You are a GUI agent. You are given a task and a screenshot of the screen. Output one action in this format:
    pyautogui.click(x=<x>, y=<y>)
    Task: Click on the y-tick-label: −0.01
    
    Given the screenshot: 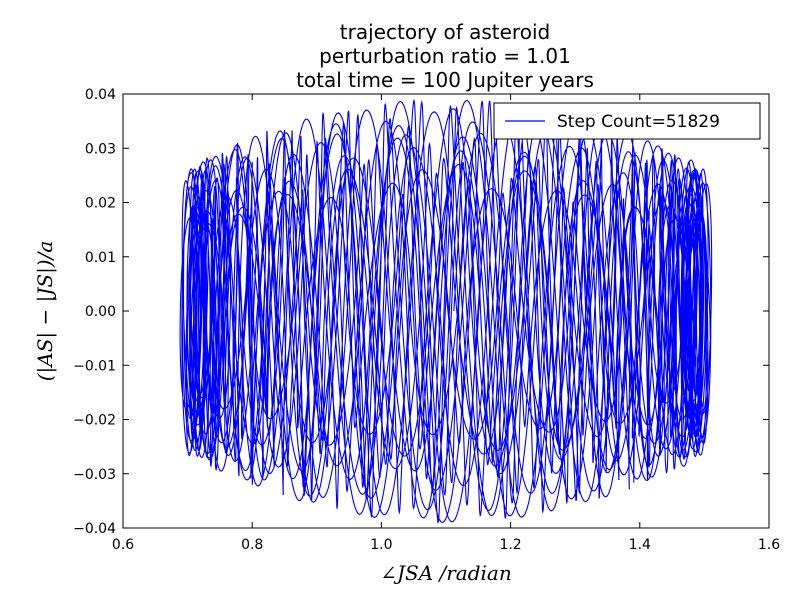 What is the action you would take?
    pyautogui.click(x=94, y=366)
    